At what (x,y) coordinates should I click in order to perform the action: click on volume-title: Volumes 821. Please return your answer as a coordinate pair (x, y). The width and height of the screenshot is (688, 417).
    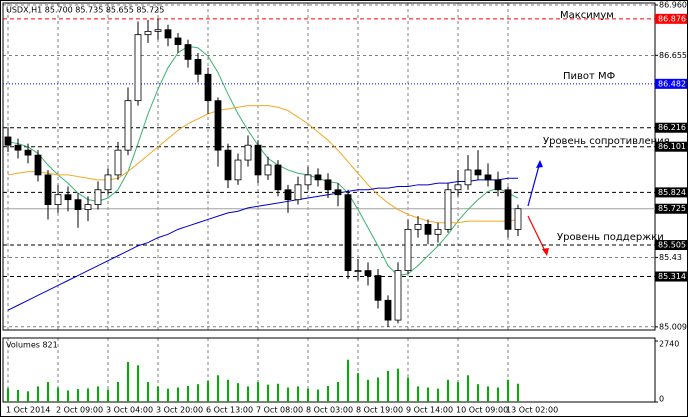
    Looking at the image, I should click on (32, 345).